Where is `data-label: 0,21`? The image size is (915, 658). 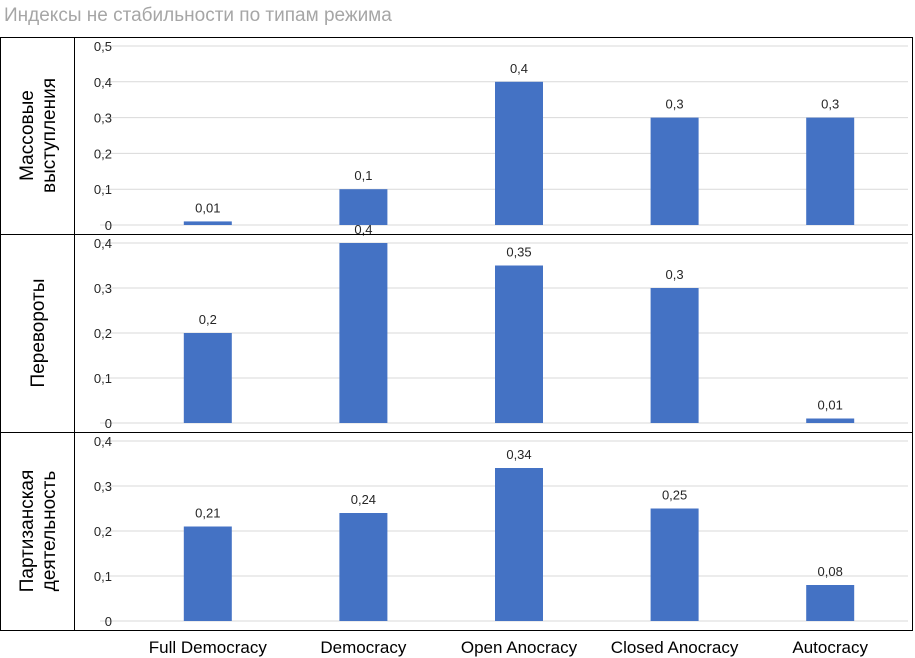 data-label: 0,21 is located at coordinates (207, 513).